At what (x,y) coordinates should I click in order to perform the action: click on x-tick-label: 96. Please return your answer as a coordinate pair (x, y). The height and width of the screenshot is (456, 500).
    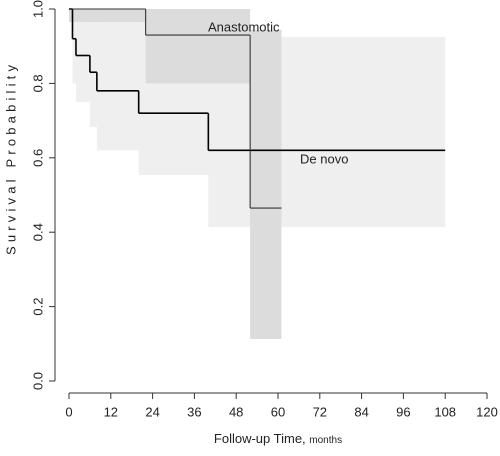
    Looking at the image, I should click on (403, 411).